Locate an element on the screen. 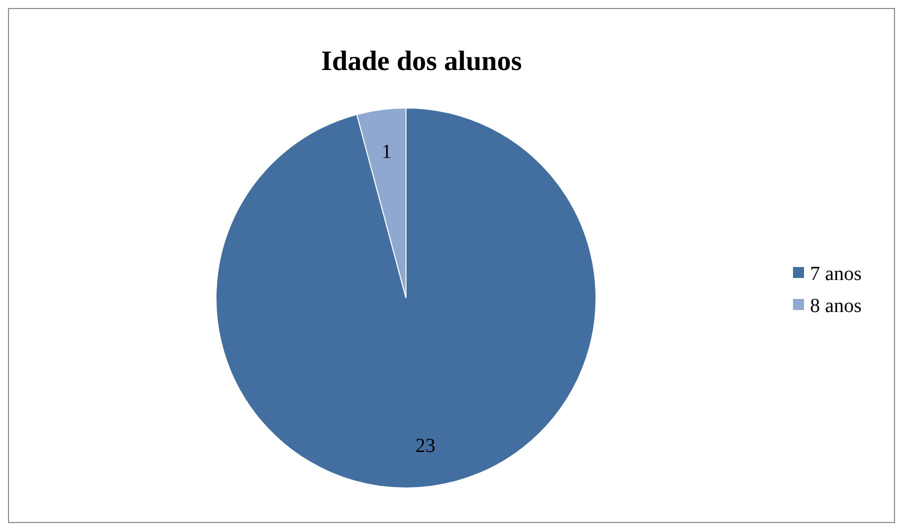 The height and width of the screenshot is (531, 903). chart-title: Idade dos alunos is located at coordinates (421, 61).